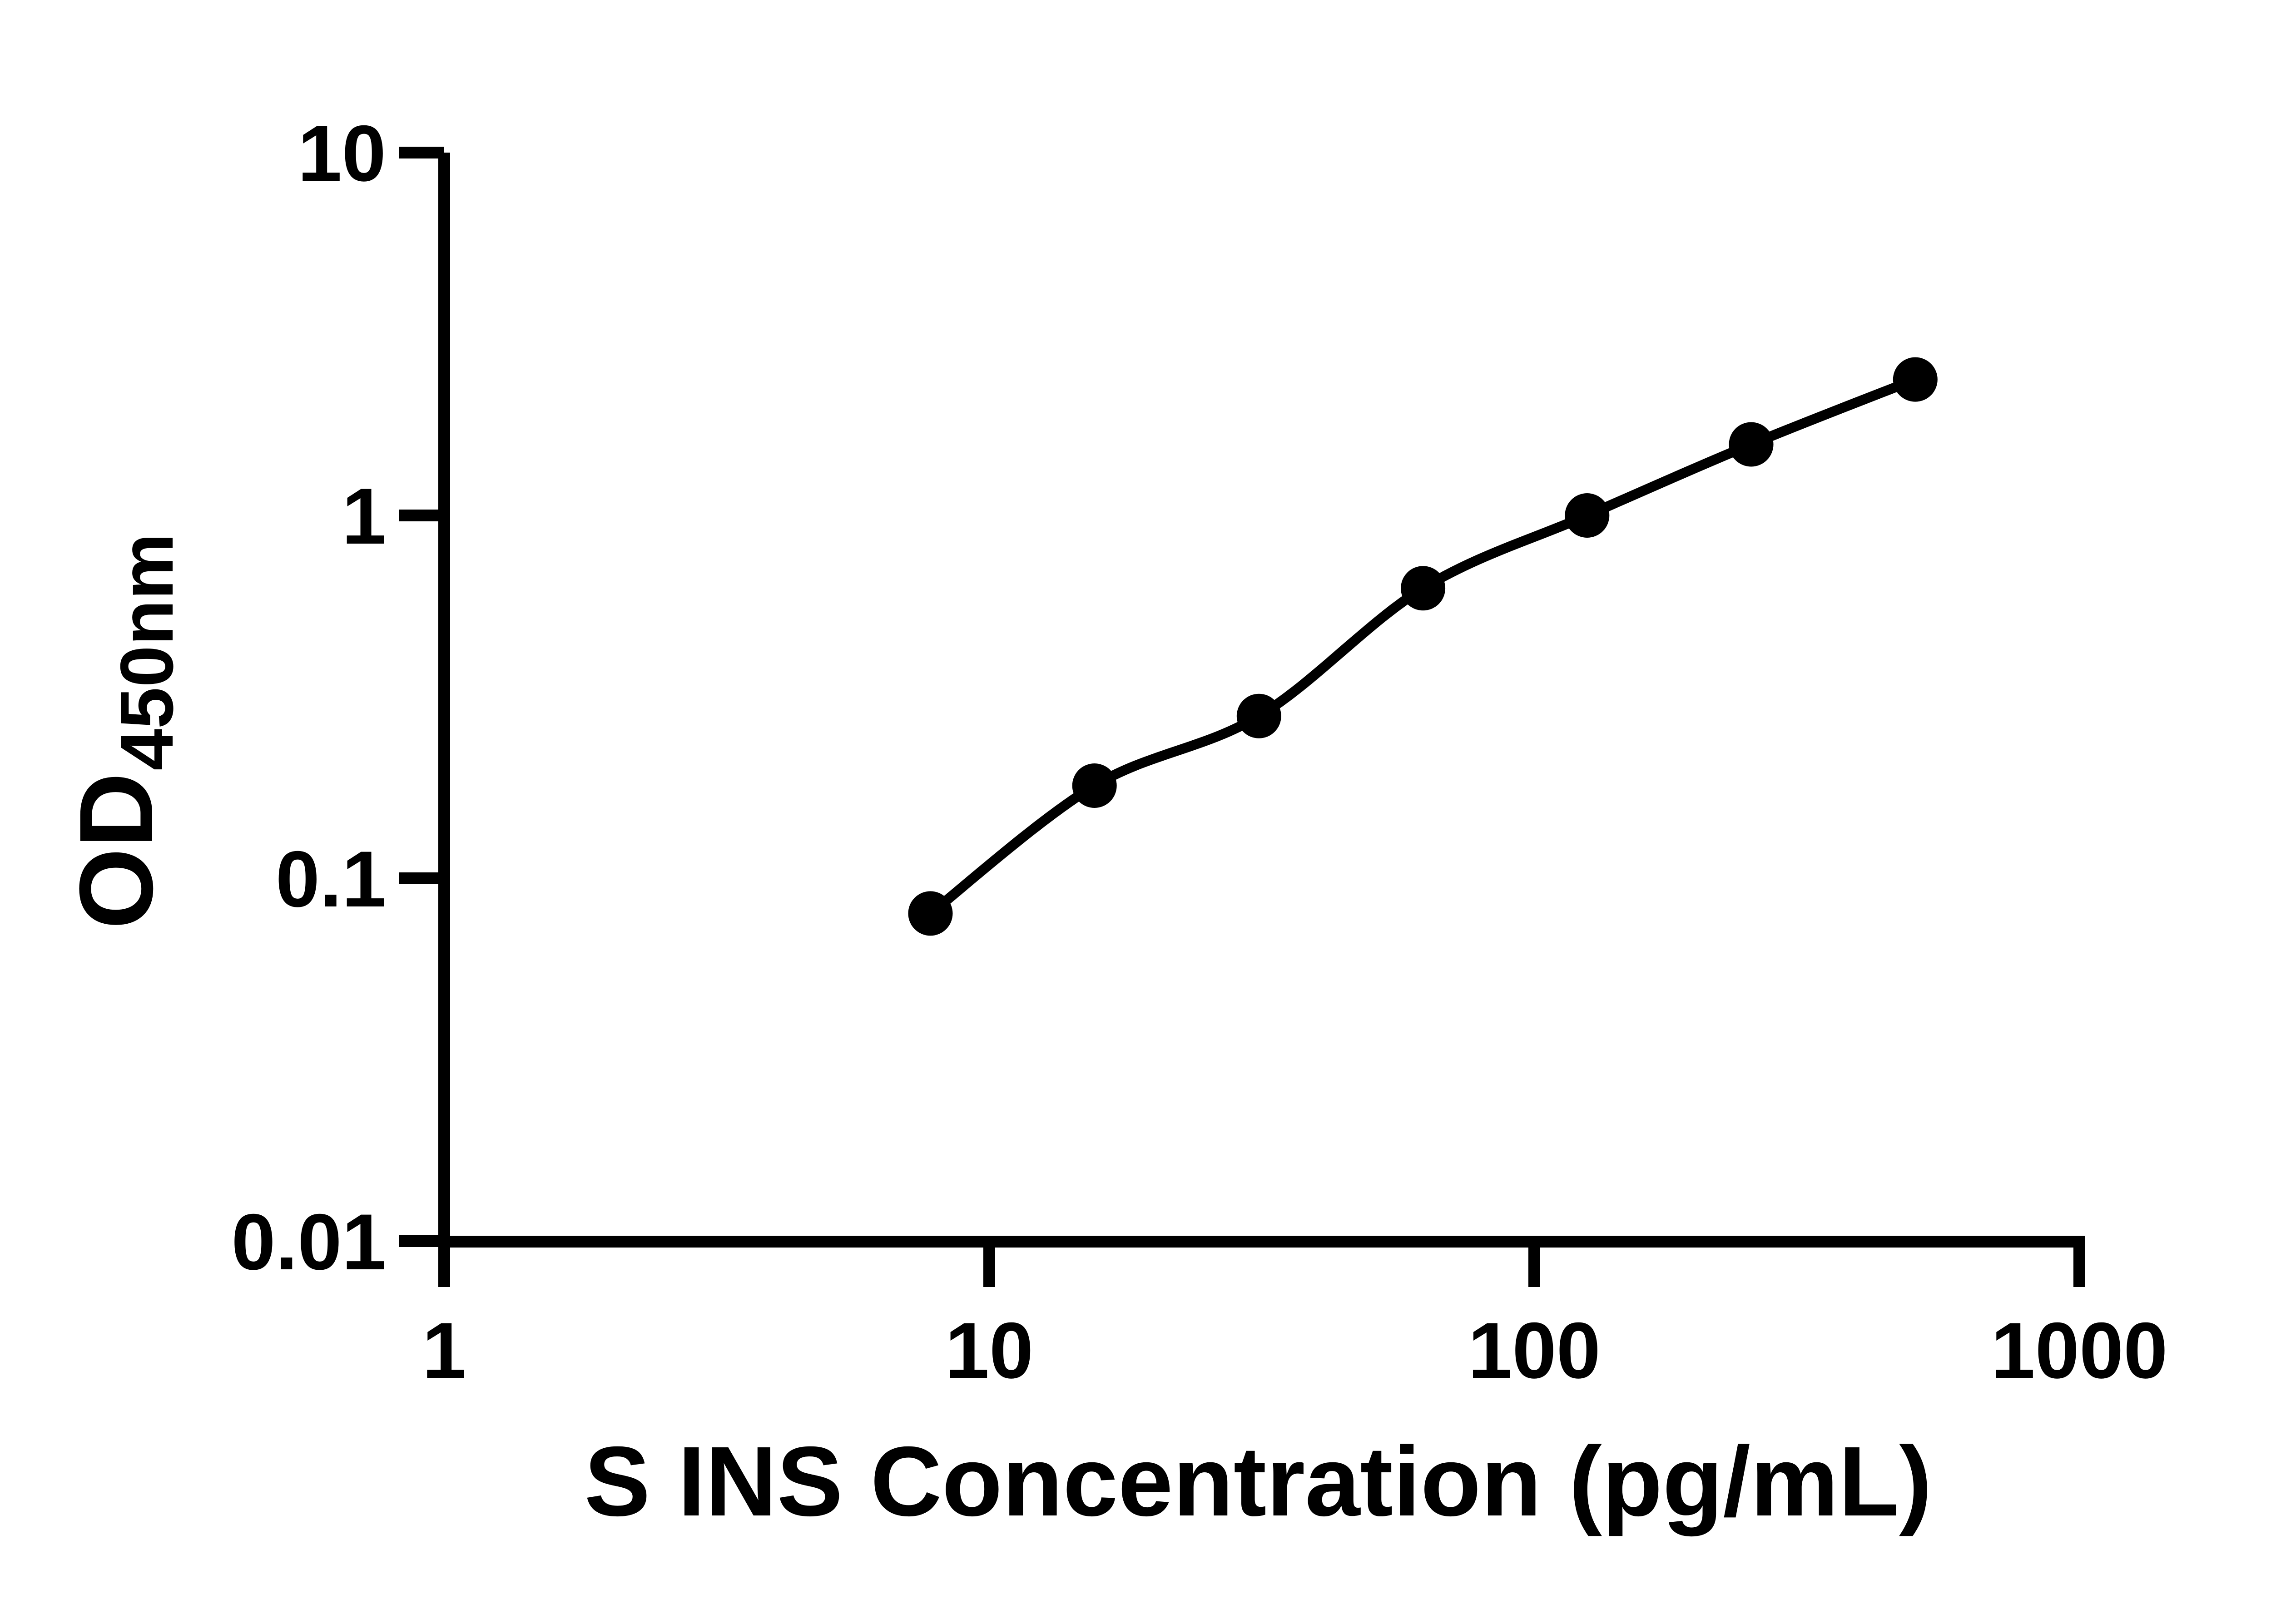  Describe the element at coordinates (308, 1242) in the screenshot. I see `y-tick-label: 0.01` at that location.